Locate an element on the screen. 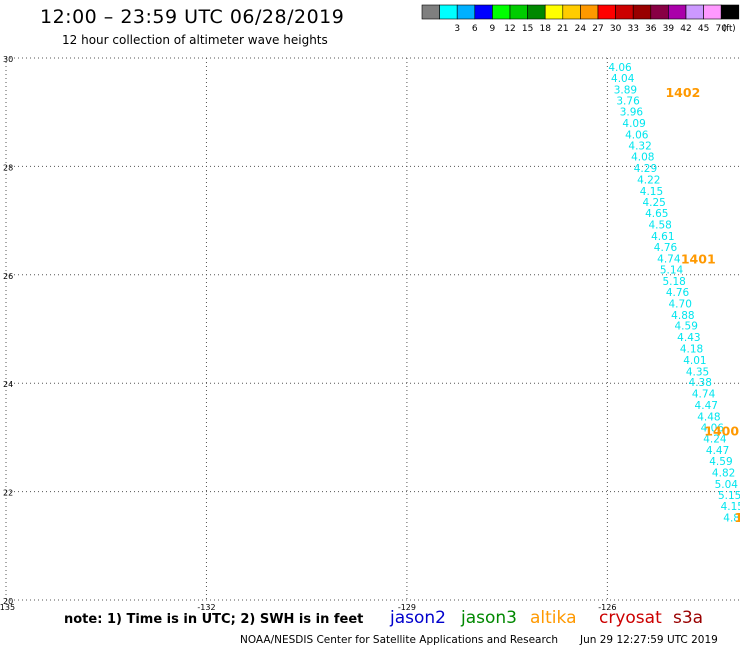 This screenshot has width=740, height=650. time-label: 1359 is located at coordinates (737, 517).